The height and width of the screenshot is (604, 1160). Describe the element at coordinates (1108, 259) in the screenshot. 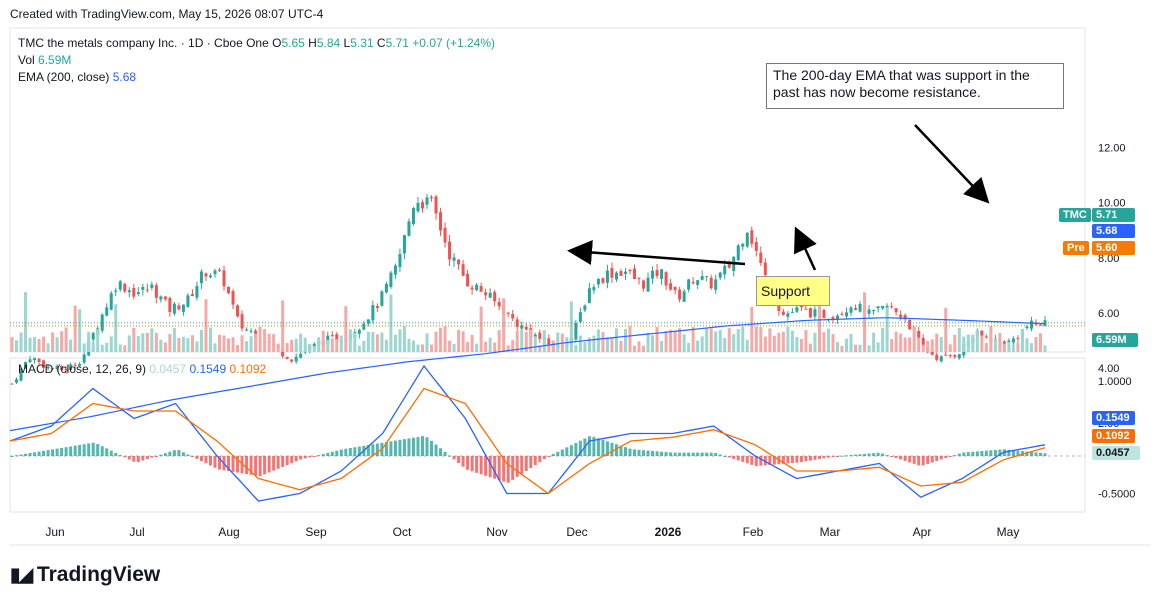

I see `price-axis-tick: 8.00` at that location.